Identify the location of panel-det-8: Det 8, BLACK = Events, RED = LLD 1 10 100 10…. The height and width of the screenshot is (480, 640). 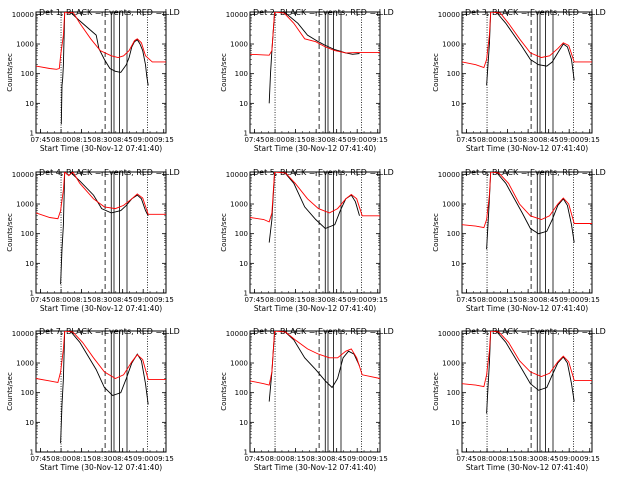
(307, 399).